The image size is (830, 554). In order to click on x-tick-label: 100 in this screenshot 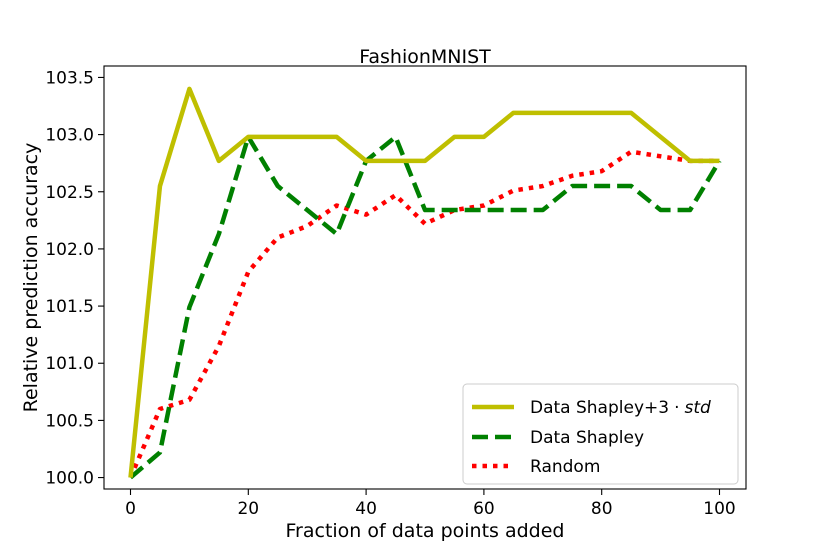, I will do `click(719, 509)`.